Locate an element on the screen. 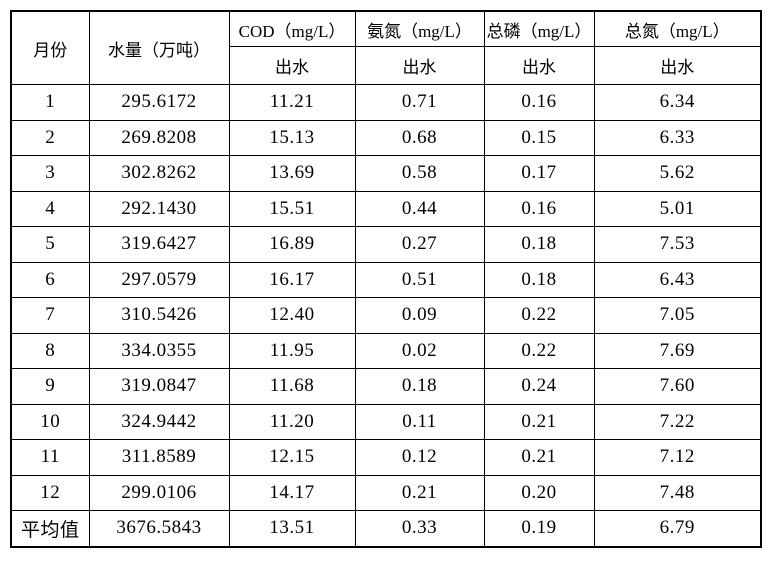 This screenshot has width=772, height=562. value-cell: 0.17 is located at coordinates (539, 173).